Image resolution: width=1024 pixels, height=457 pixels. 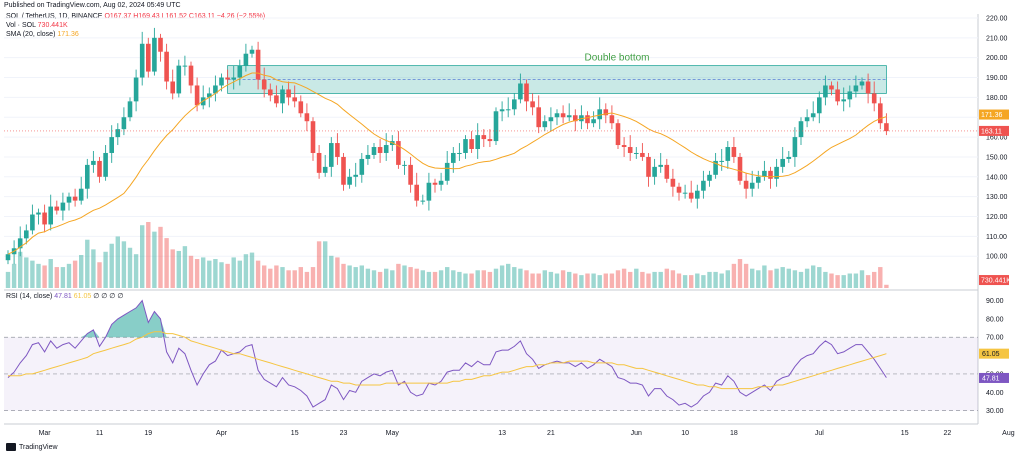 What do you see at coordinates (42, 34) in the screenshot?
I see `sma-legend: SMA (20, close) 171.36` at bounding box center [42, 34].